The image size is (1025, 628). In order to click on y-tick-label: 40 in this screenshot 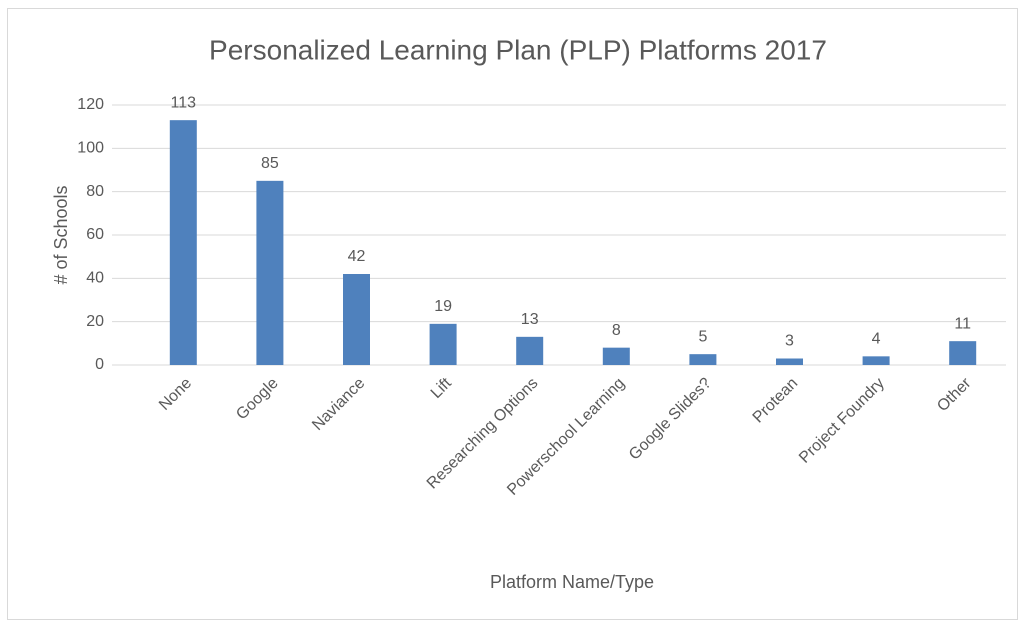, I will do `click(95, 278)`.